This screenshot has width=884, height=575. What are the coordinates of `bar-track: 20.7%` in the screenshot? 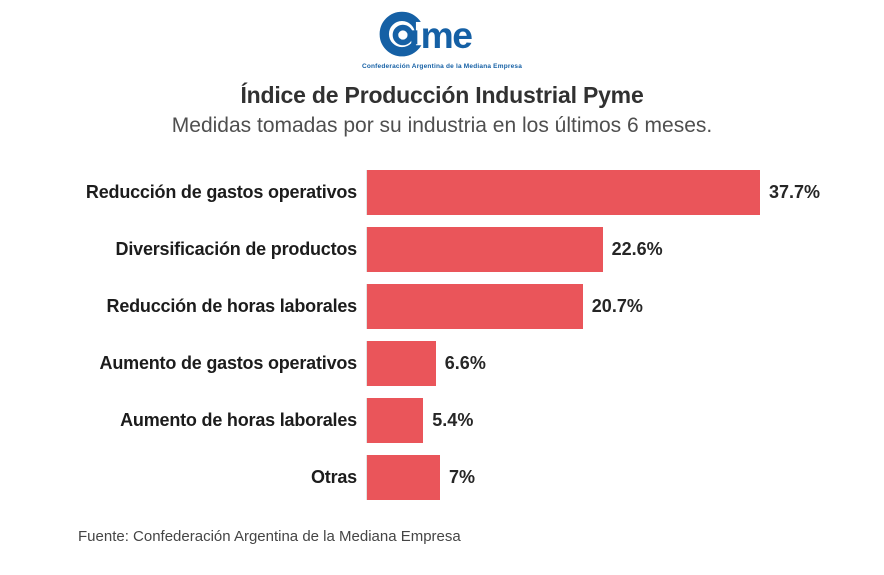 It's located at (625, 306).